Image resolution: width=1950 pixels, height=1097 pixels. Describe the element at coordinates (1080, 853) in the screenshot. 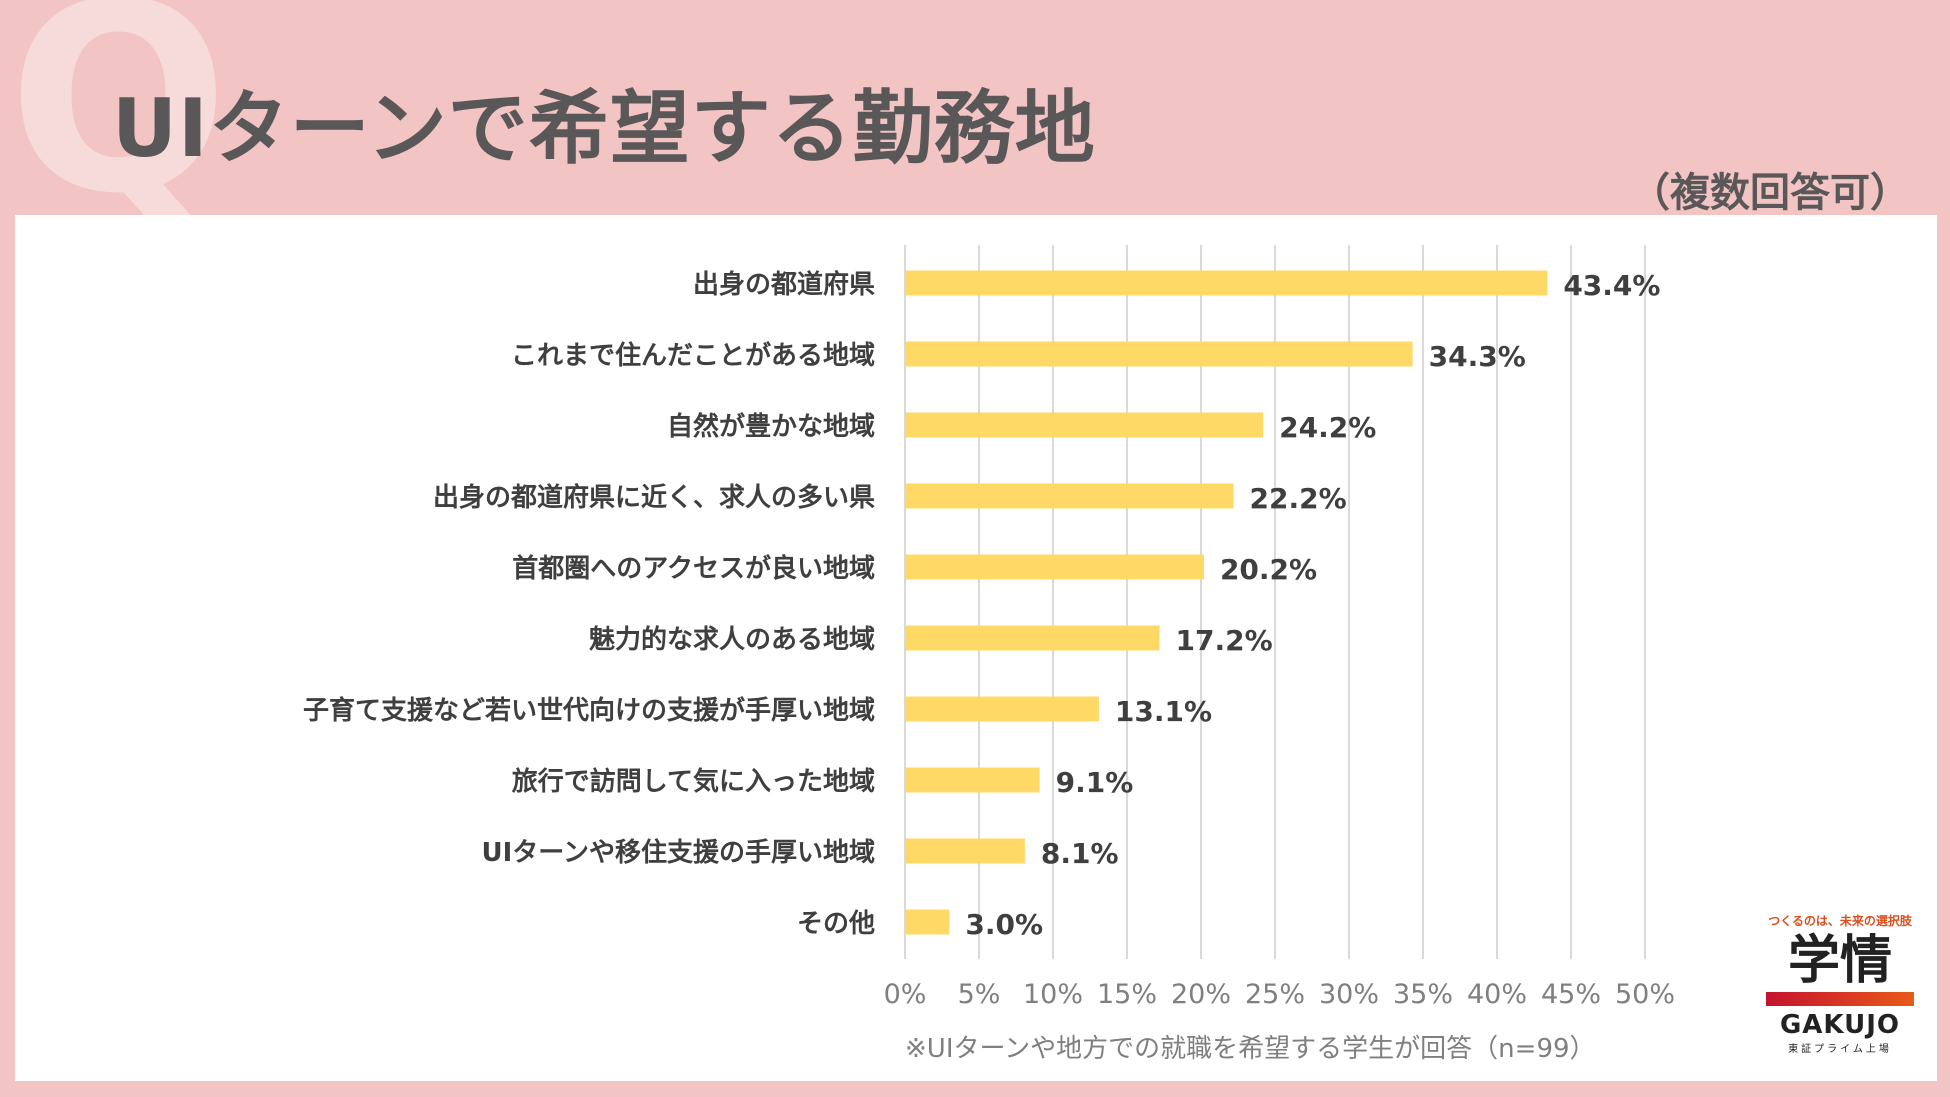

I see `data-label: 8.1%` at that location.